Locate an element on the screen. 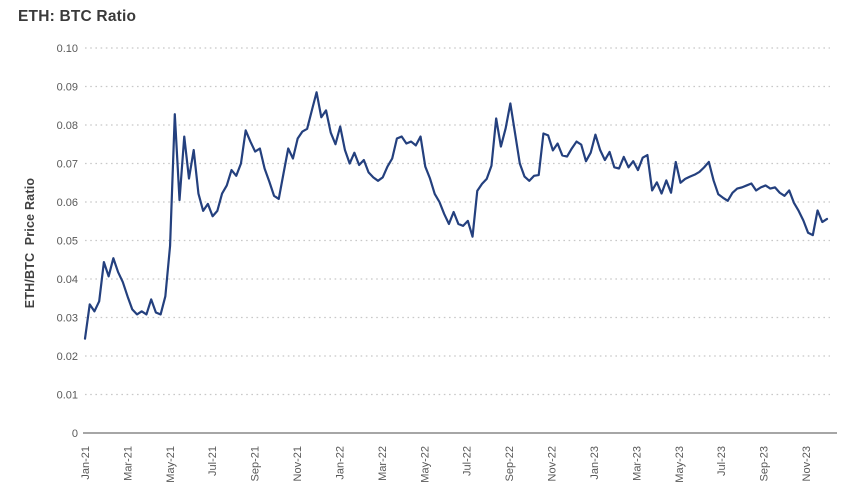 The height and width of the screenshot is (496, 850). y-tick-label: 0.05 is located at coordinates (67, 242).